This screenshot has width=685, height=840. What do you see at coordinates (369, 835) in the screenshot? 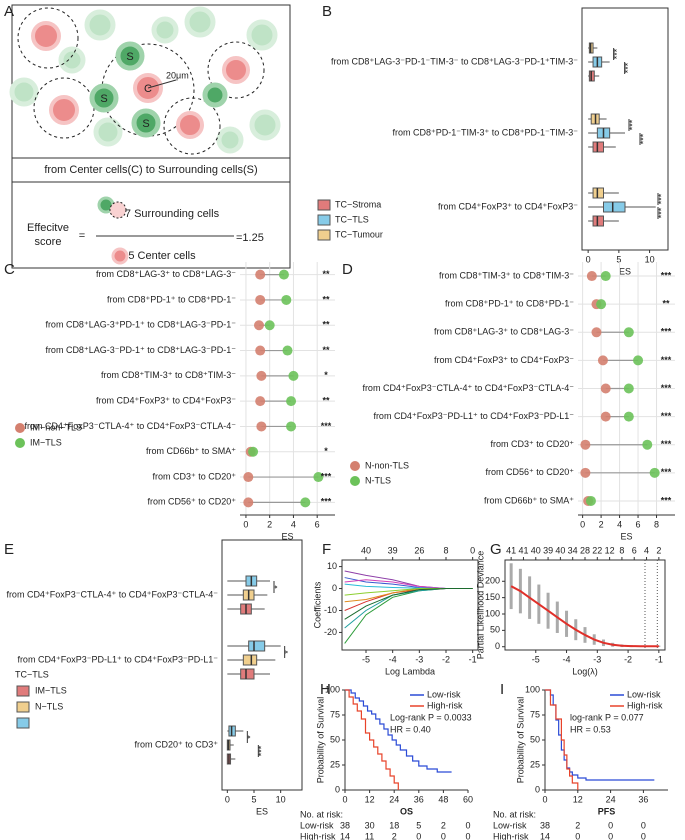
I see `risk-count: 11` at bounding box center [369, 835].